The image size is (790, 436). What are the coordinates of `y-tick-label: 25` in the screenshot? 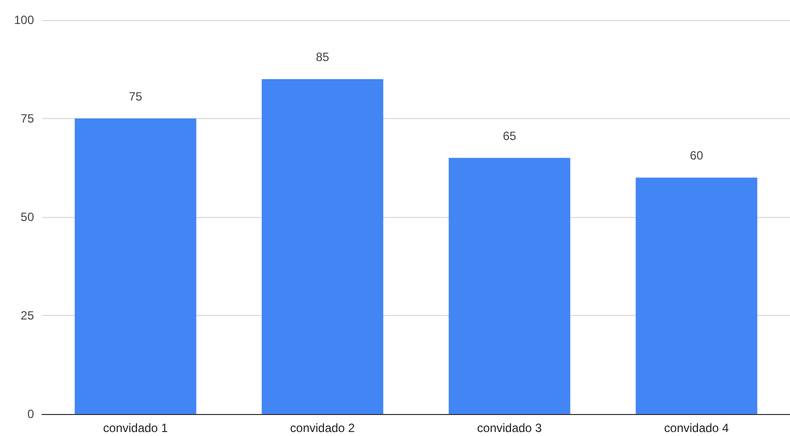 It's located at (27, 315).